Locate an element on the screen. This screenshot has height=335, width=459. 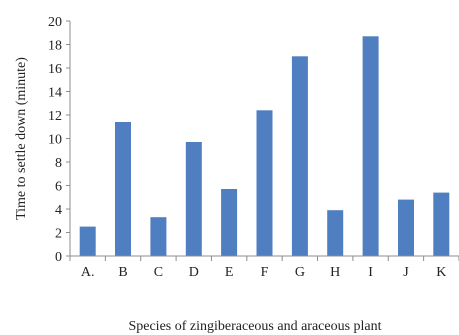
y-tick-label: 6 is located at coordinates (58, 187).